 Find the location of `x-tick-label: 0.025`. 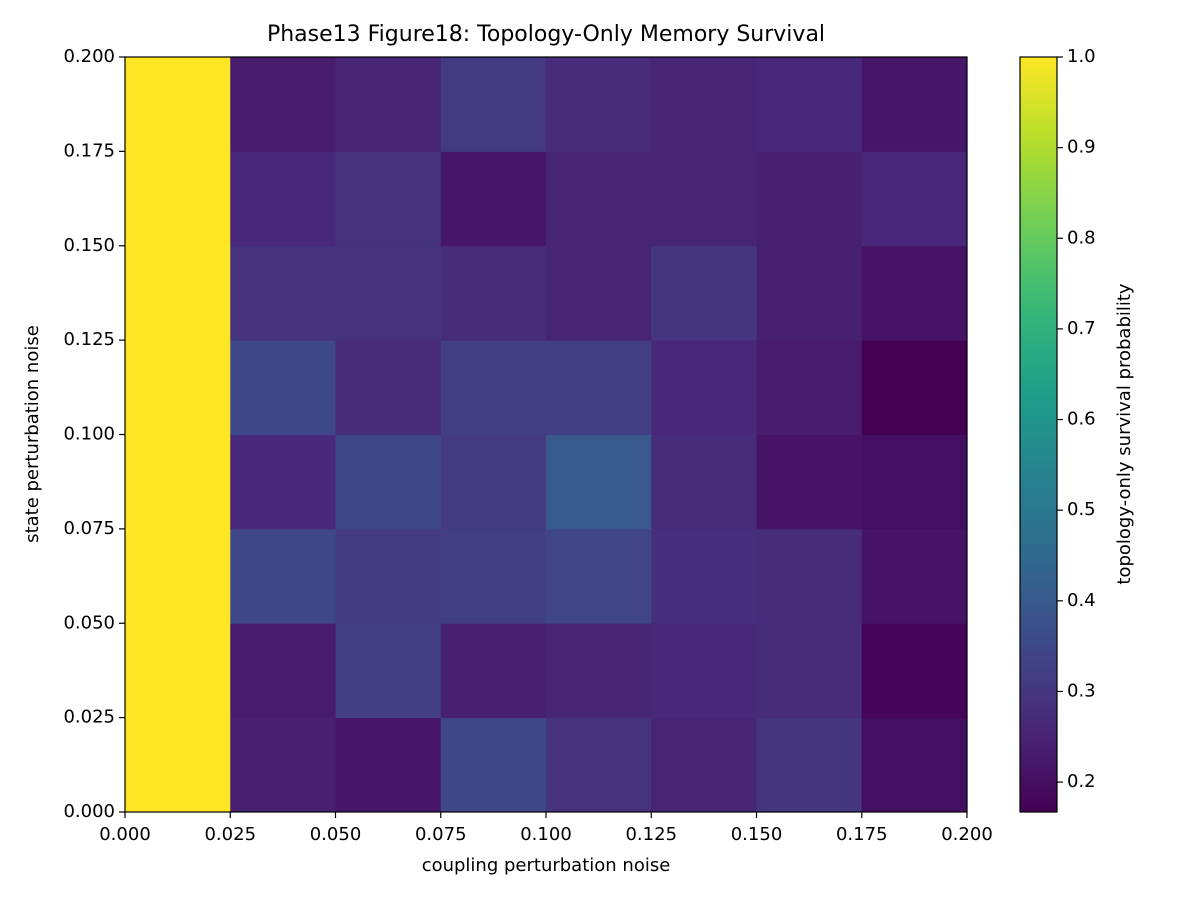

x-tick-label: 0.025 is located at coordinates (230, 834).